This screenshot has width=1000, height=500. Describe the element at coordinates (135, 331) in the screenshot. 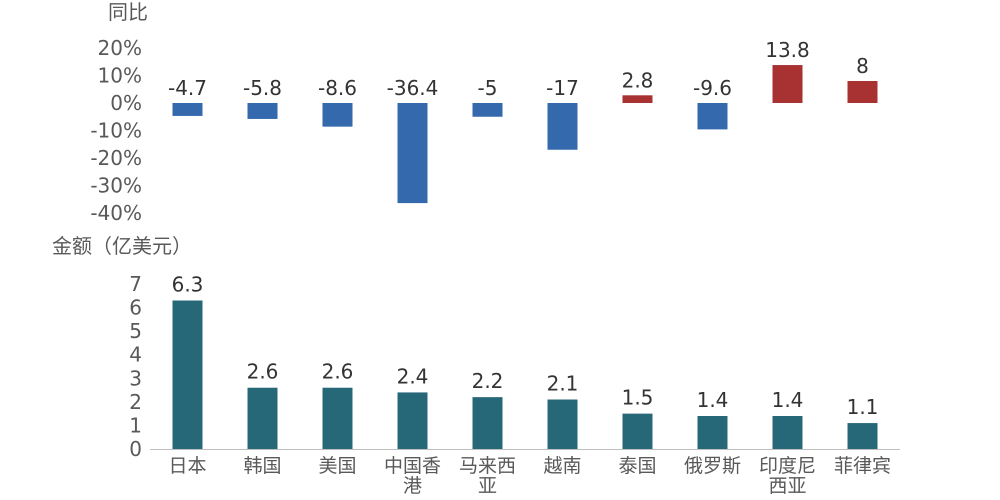

I see `amount-y-tick-label: 5` at that location.